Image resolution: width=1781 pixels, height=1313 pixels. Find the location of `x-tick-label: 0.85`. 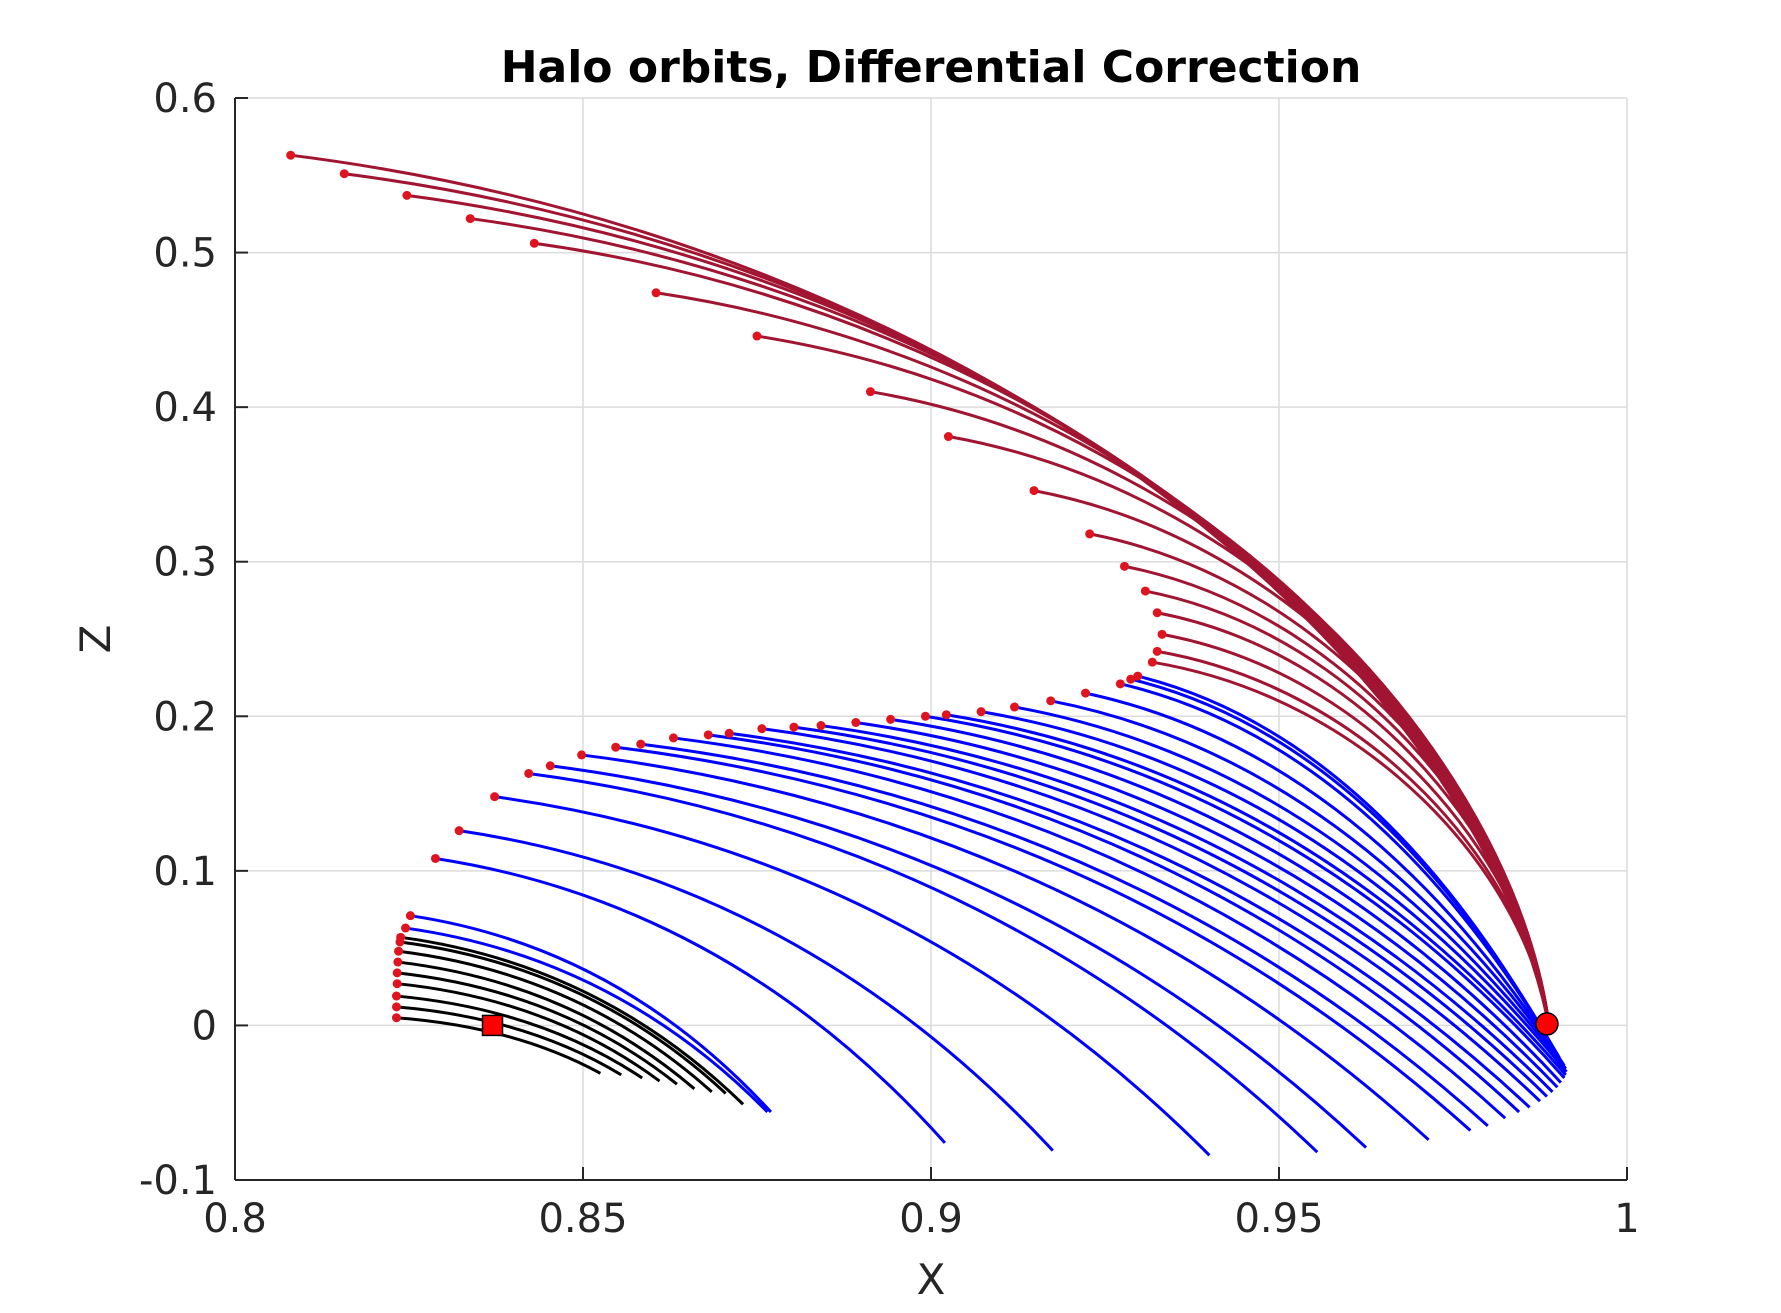

x-tick-label: 0.85 is located at coordinates (582, 1219).